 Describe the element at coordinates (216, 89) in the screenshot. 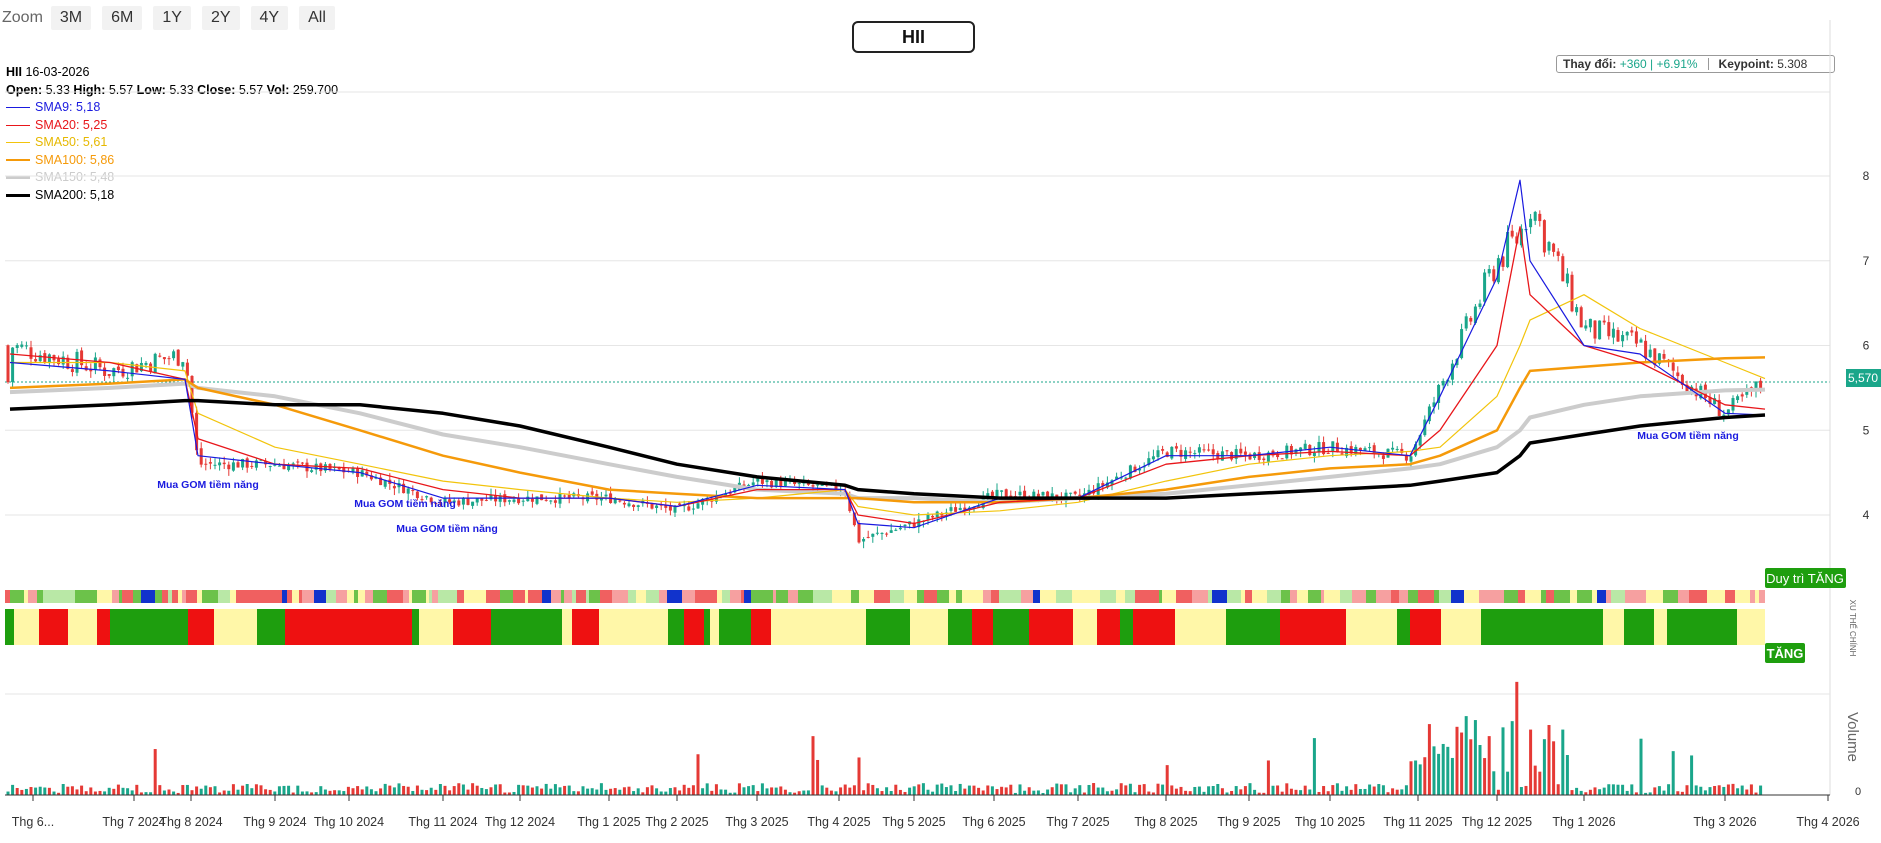

I see `close-label: Close:` at that location.